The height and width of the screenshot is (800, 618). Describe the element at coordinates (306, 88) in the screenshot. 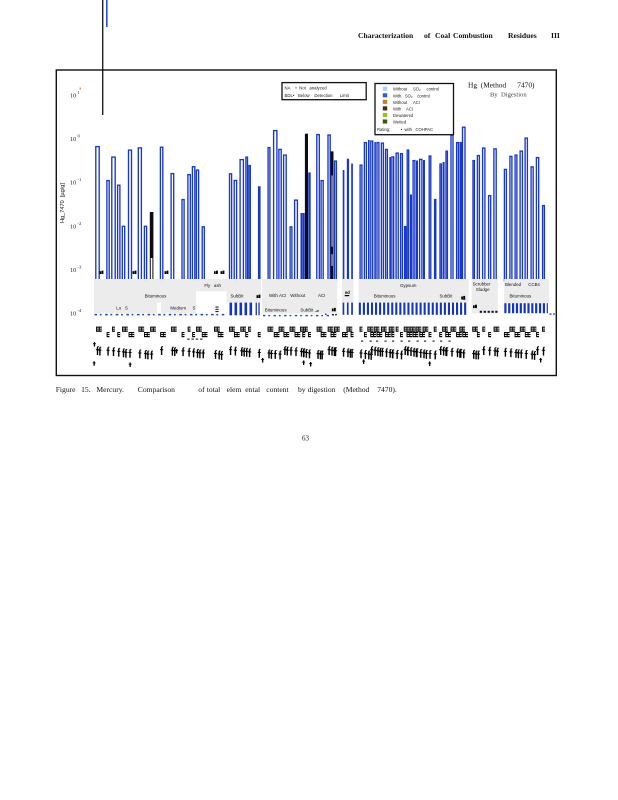

I see `svg-text: NA • Not analyzed` at that location.